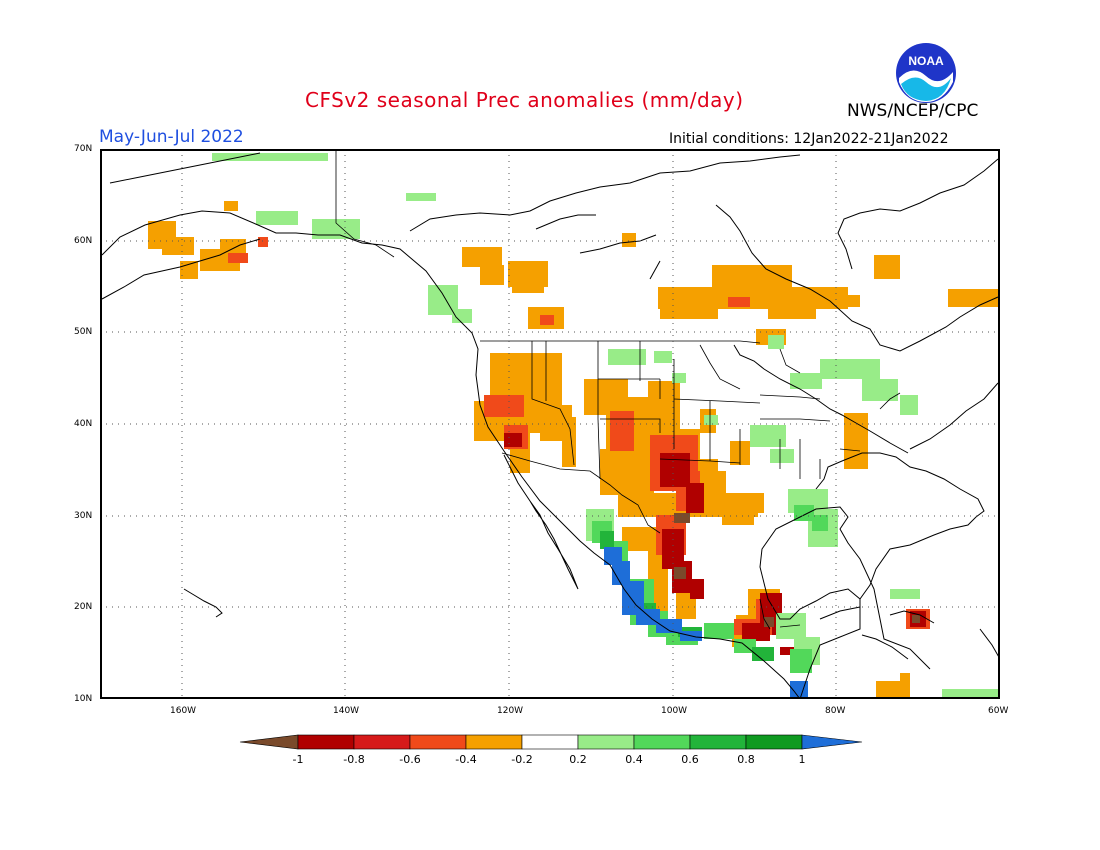  Describe the element at coordinates (83, 149) in the screenshot. I see `lat-label: 70N` at that location.